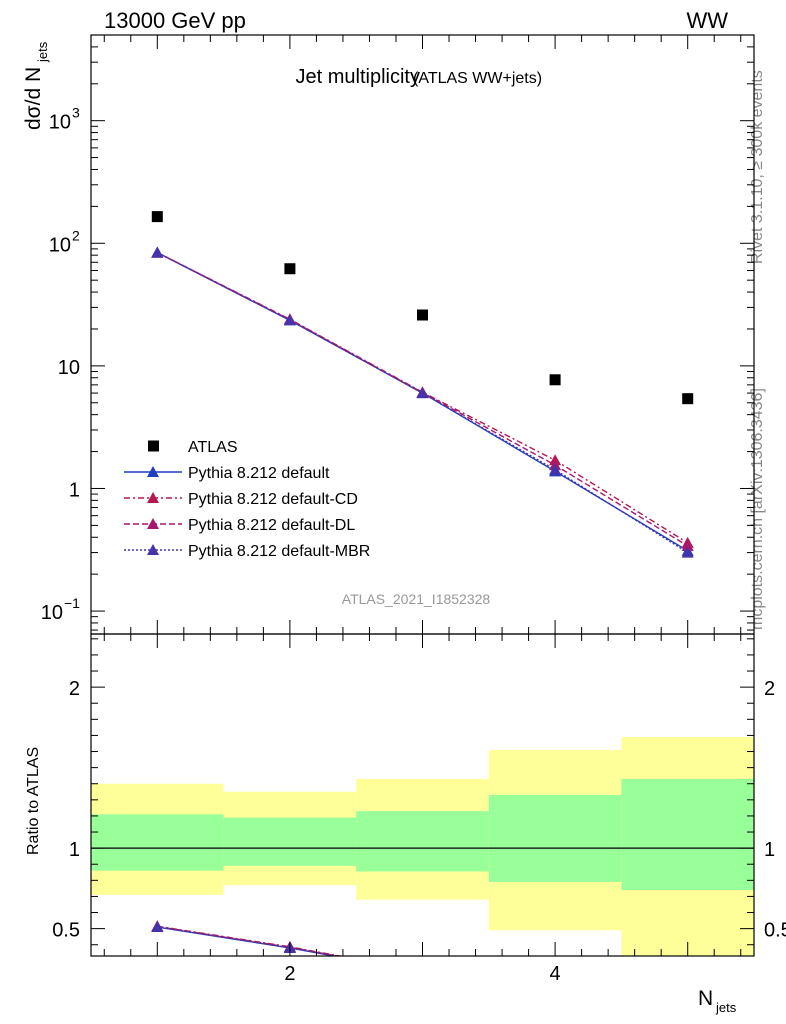 The image size is (786, 1024). Describe the element at coordinates (273, 499) in the screenshot. I see `legend-label-2: Pythia 8.212 default-CD` at that location.